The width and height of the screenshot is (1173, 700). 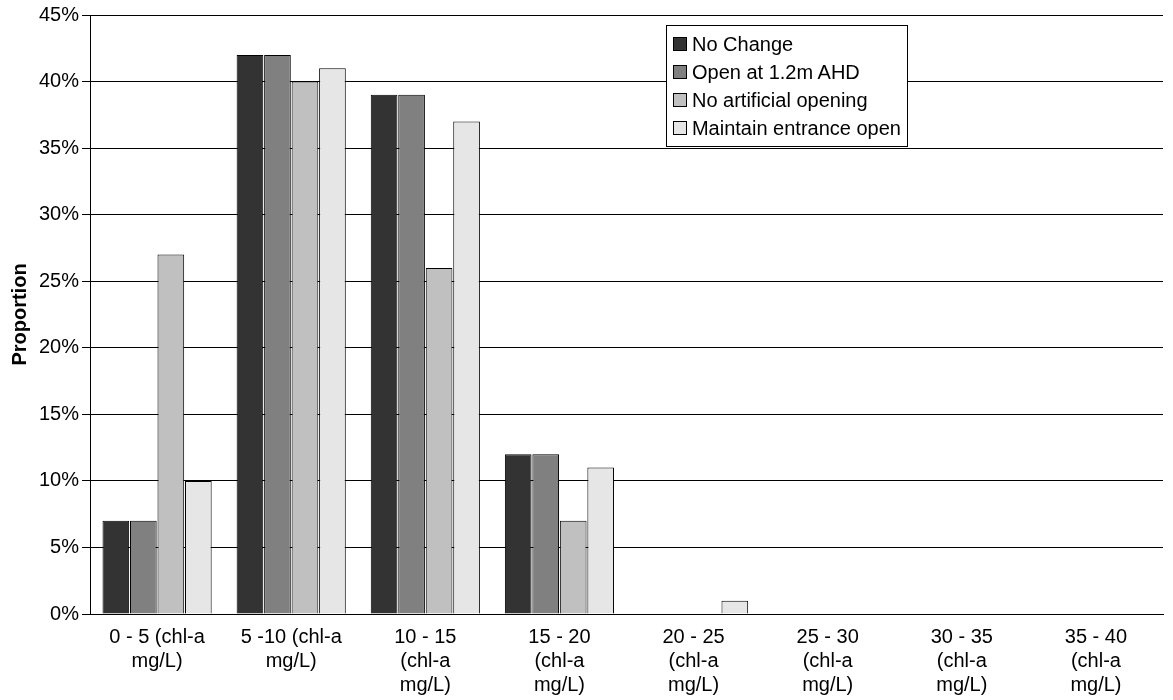 I want to click on y-tick-label: 35%, so click(x=59, y=146).